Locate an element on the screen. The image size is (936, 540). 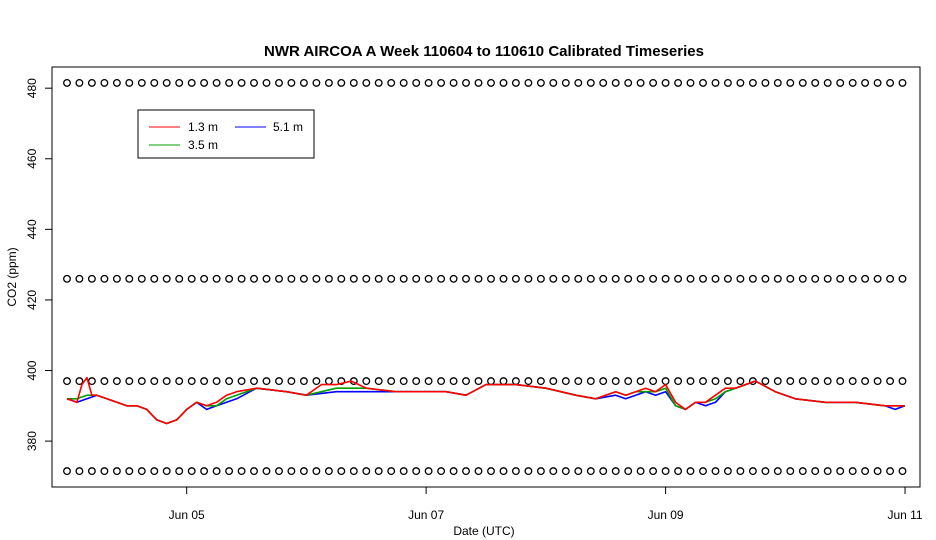
x-axis-label: Date (UTC) is located at coordinates (483, 531).